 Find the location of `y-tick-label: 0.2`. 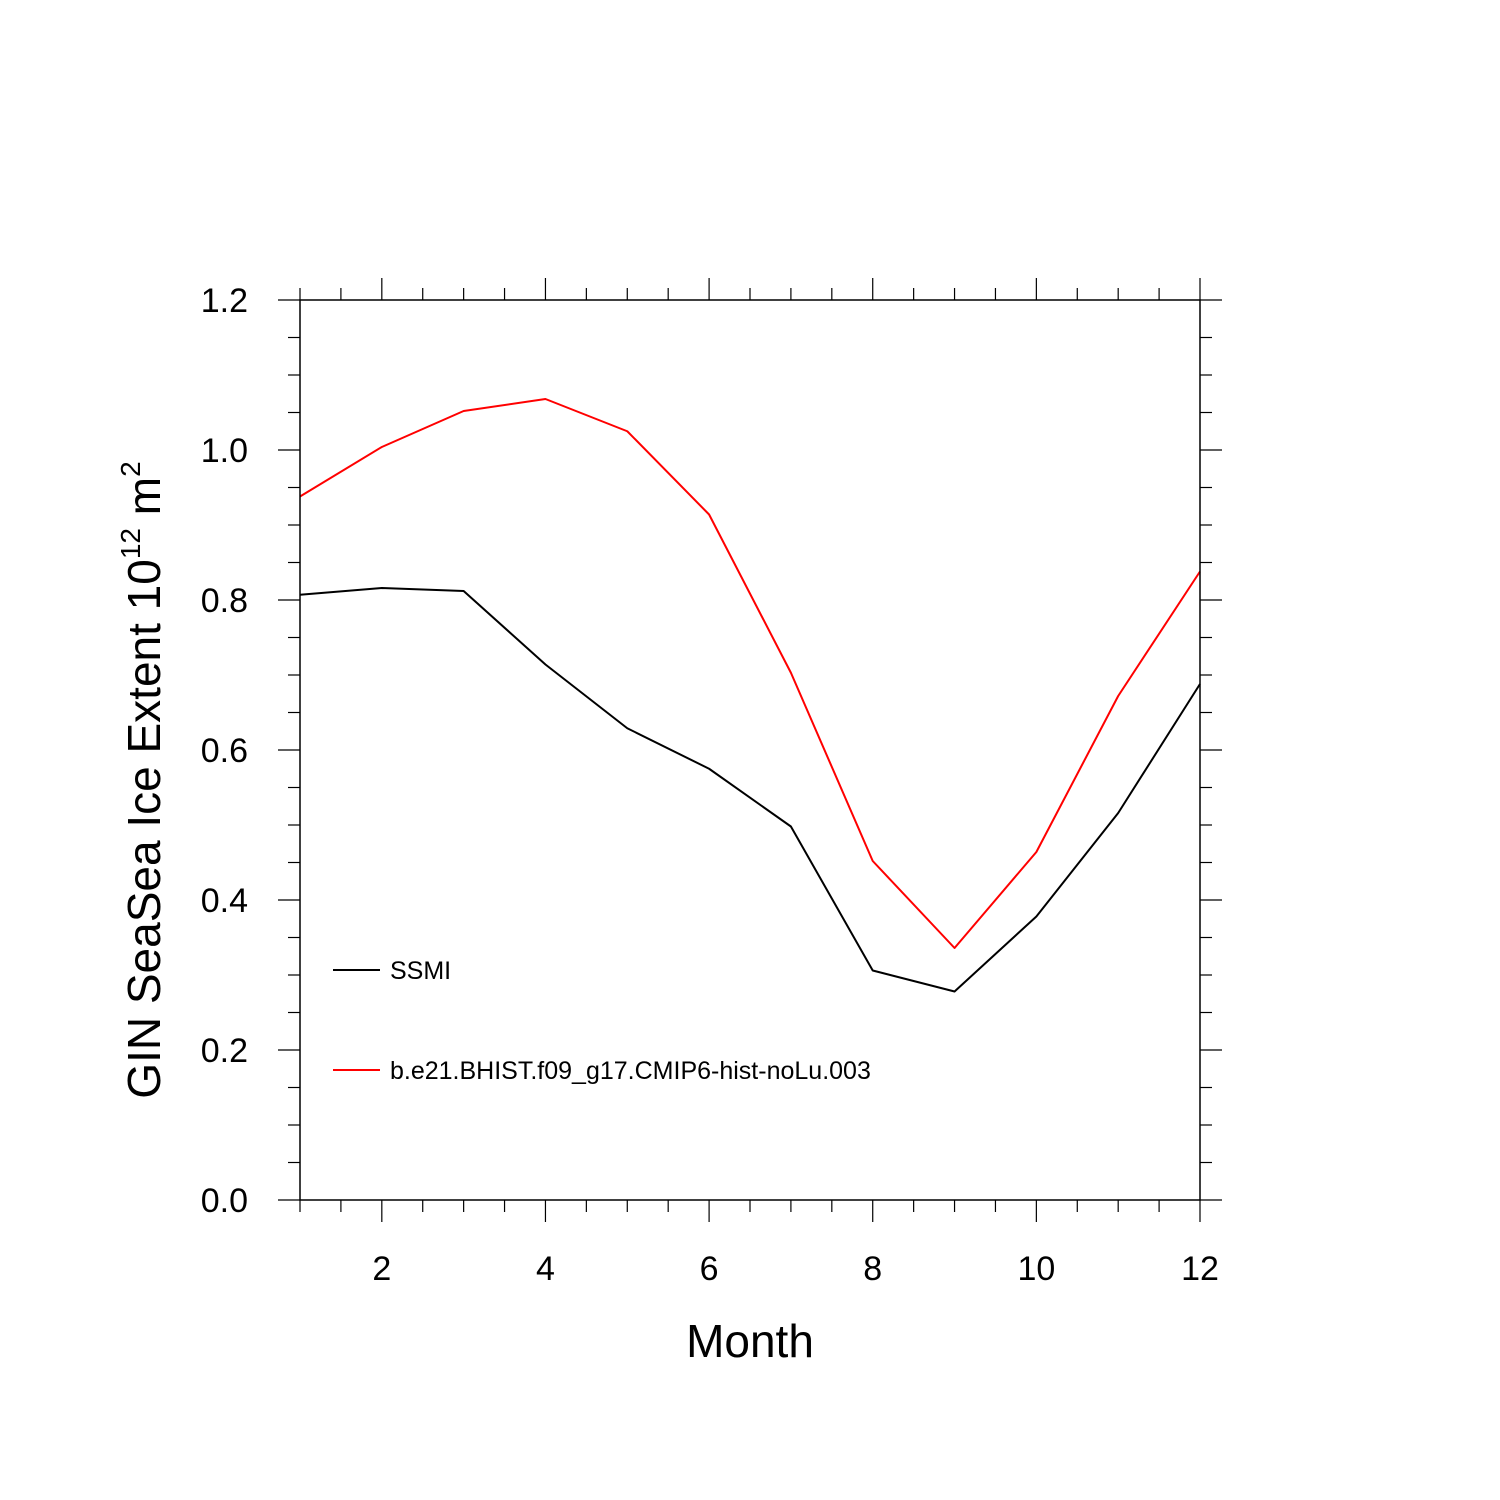

y-tick-label: 0.2 is located at coordinates (224, 1051).